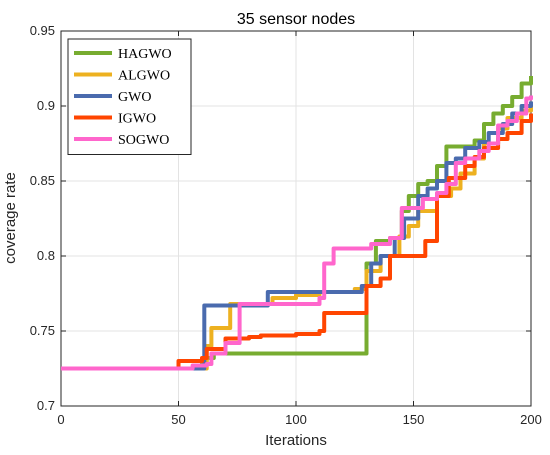 The height and width of the screenshot is (455, 550). I want to click on legend: HAGWO ALGWO GWO IGWO SOGWO, so click(129, 96).